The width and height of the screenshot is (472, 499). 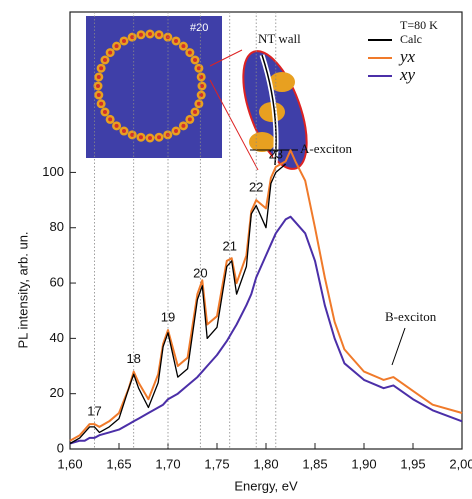 I want to click on x-tick-label: 1,90, so click(x=363, y=463).